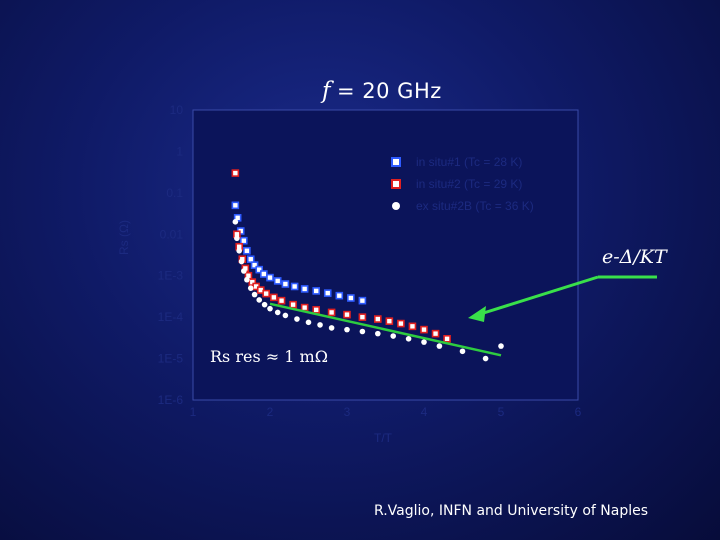 This screenshot has width=720, height=540. I want to click on legend-label-series-1: in situ#1 (Tc = 28 K), so click(469, 162).